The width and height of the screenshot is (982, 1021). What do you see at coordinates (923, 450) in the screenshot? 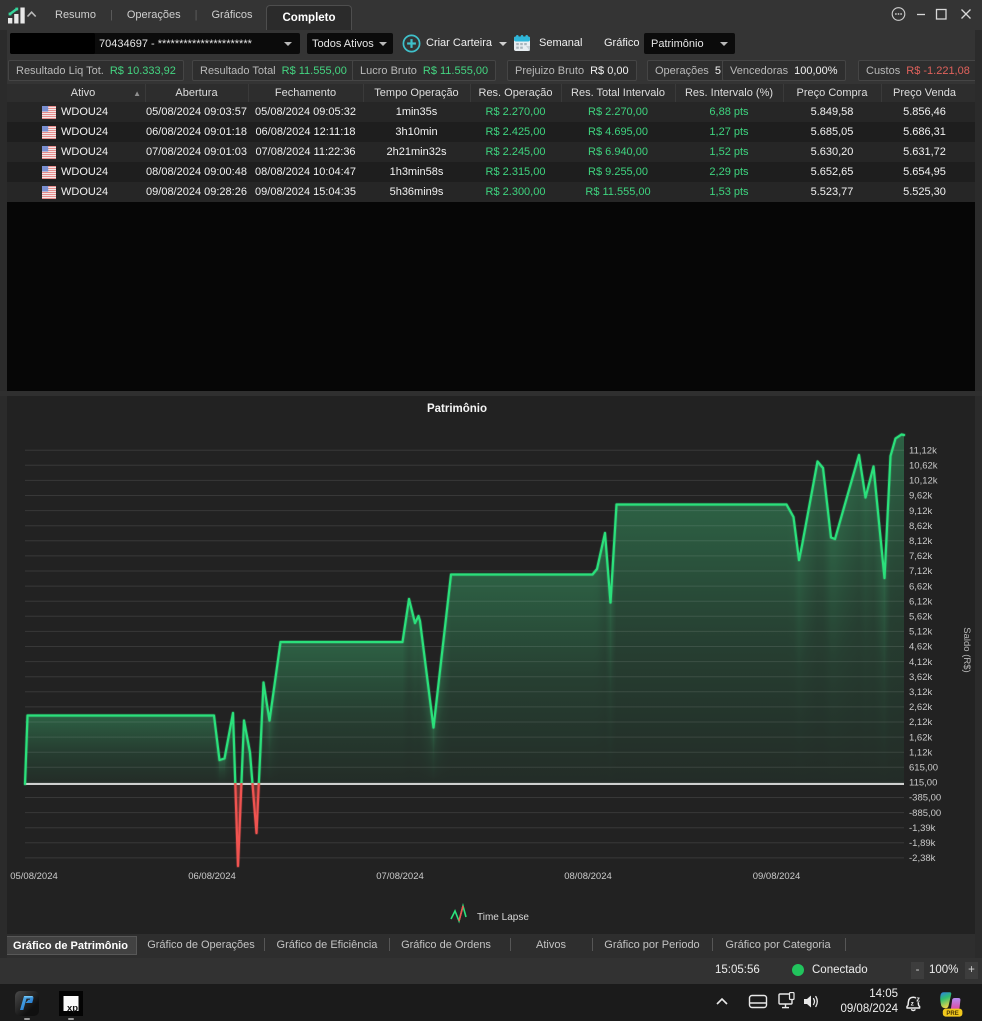
I see `svg-text: 11,12k` at bounding box center [923, 450].